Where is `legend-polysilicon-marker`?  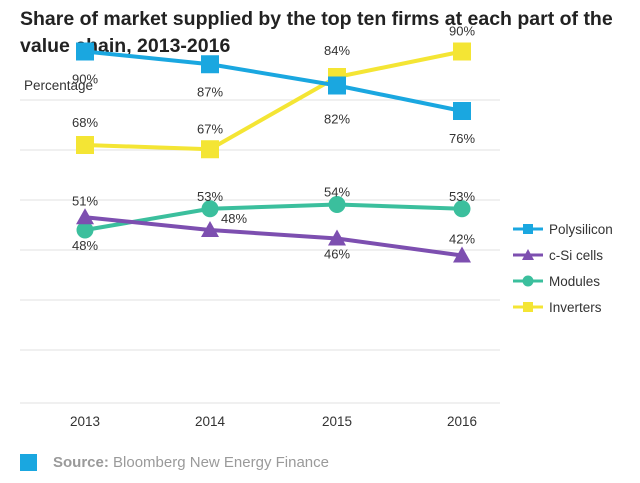 legend-polysilicon-marker is located at coordinates (528, 229).